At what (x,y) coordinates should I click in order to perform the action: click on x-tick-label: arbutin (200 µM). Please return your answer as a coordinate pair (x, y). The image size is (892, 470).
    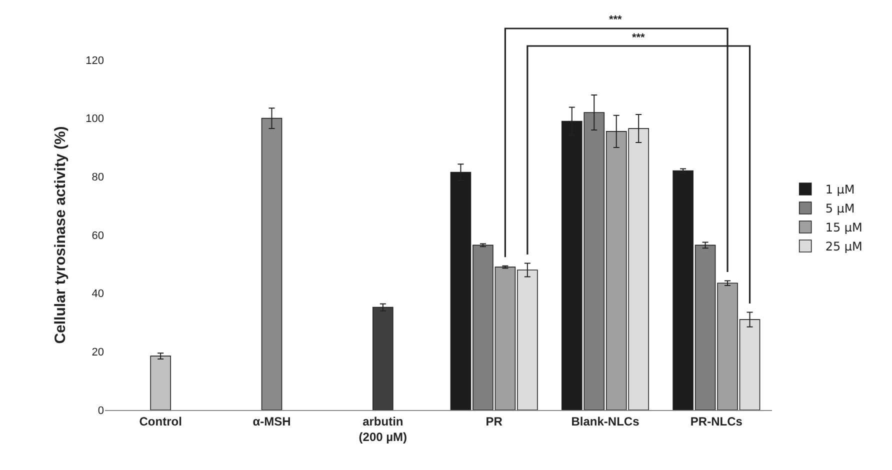
    Looking at the image, I should click on (383, 429).